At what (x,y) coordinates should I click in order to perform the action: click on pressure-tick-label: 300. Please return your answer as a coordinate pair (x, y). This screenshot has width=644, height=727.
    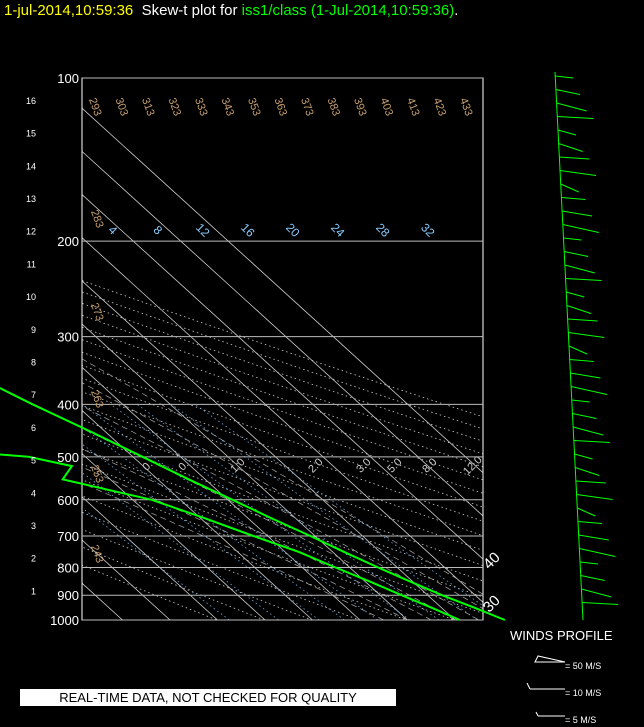
    Looking at the image, I should click on (68, 337).